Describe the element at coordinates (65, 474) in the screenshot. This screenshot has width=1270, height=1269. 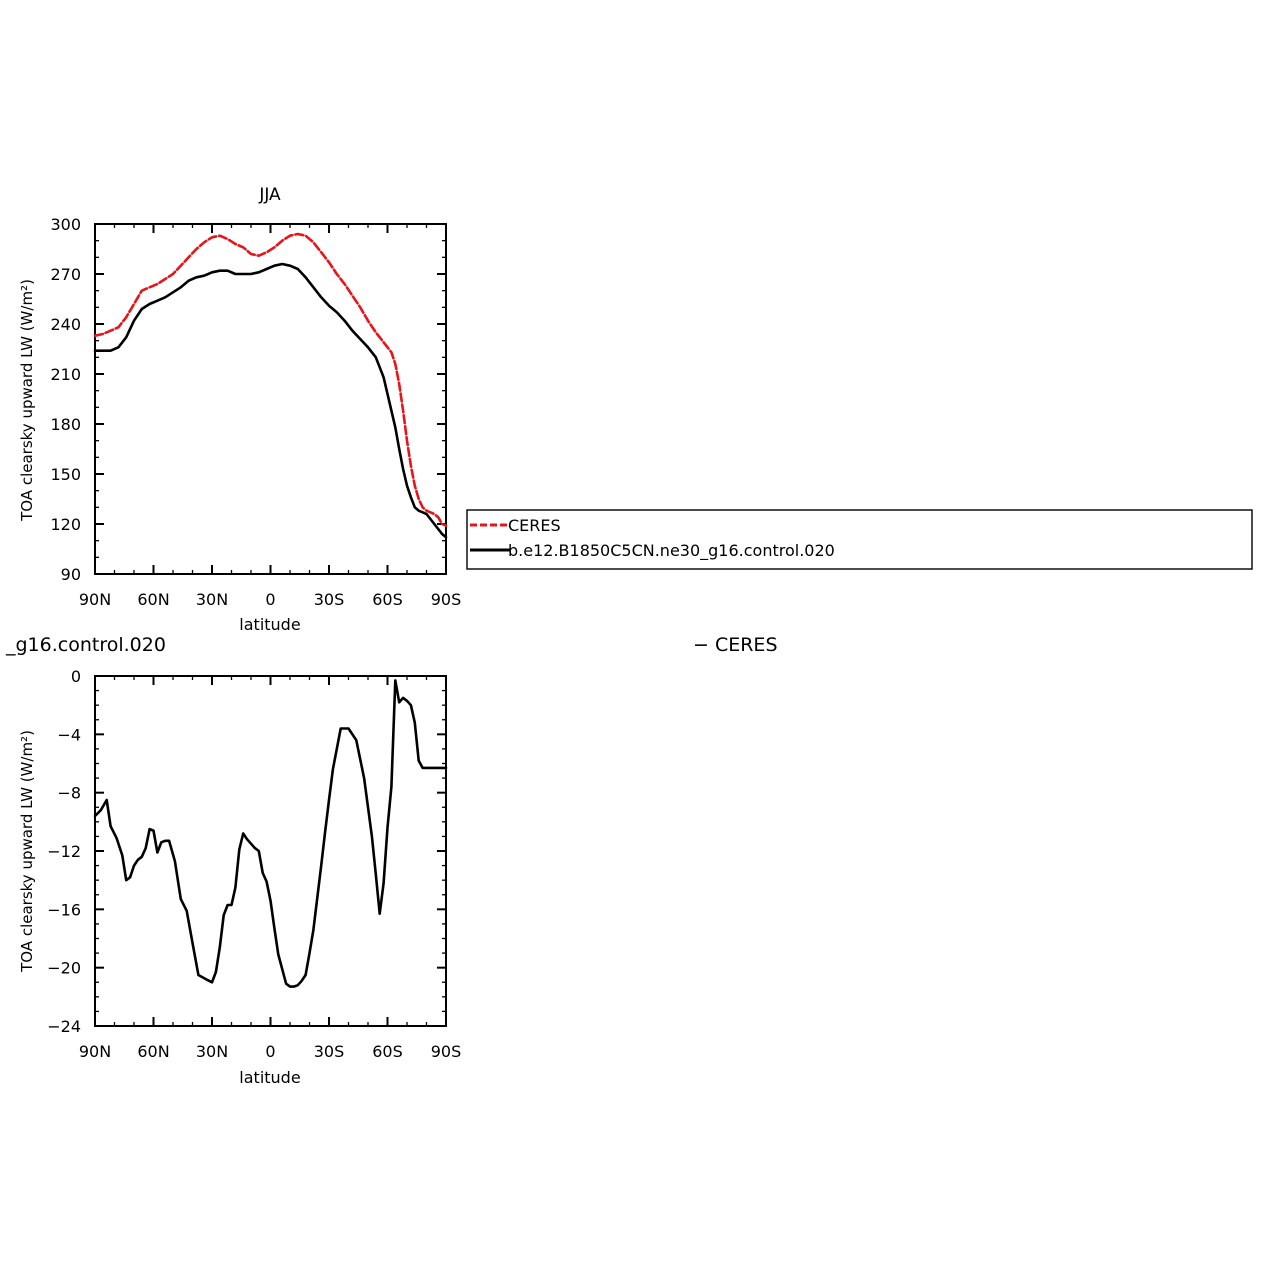
I see `top-ytick-label-2: 150` at that location.